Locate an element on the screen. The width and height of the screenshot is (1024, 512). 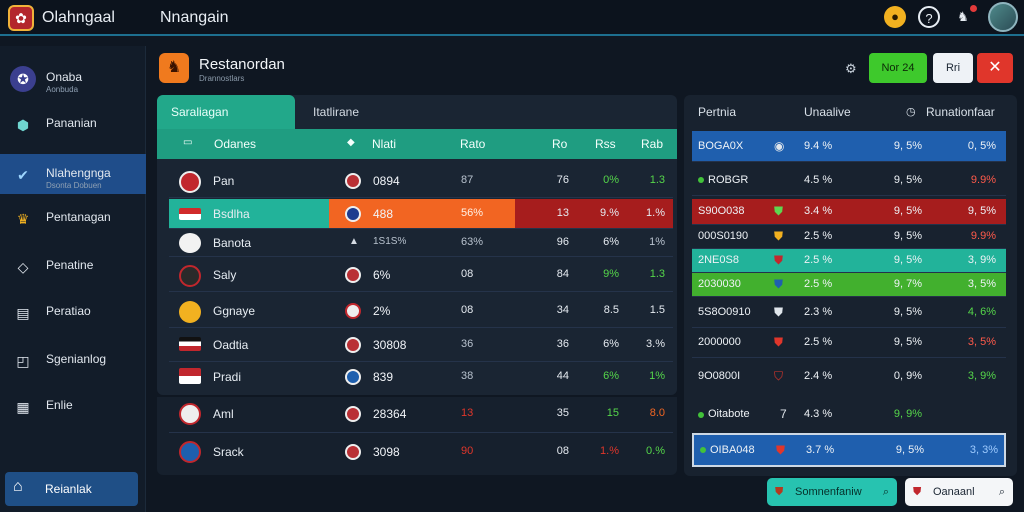
col-header: Ro is located at coordinates (560, 144).